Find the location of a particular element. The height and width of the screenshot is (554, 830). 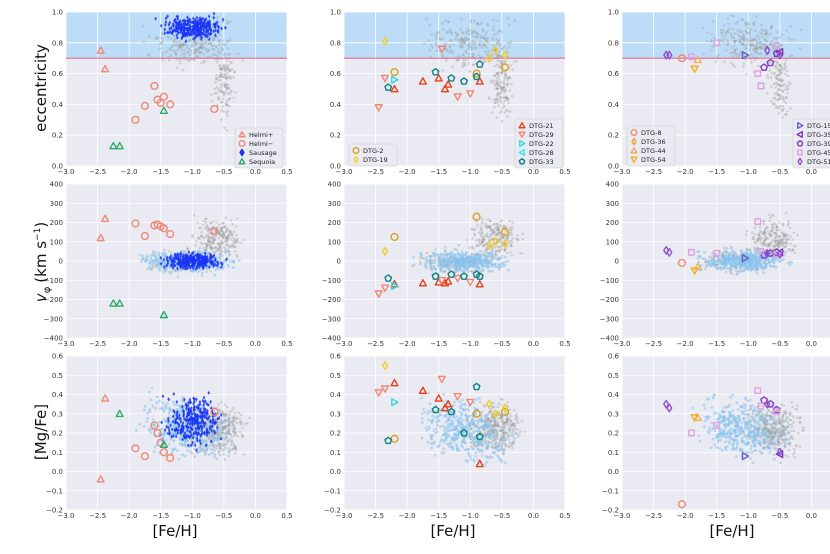

x-tick-label: −1.5 is located at coordinates (160, 344).